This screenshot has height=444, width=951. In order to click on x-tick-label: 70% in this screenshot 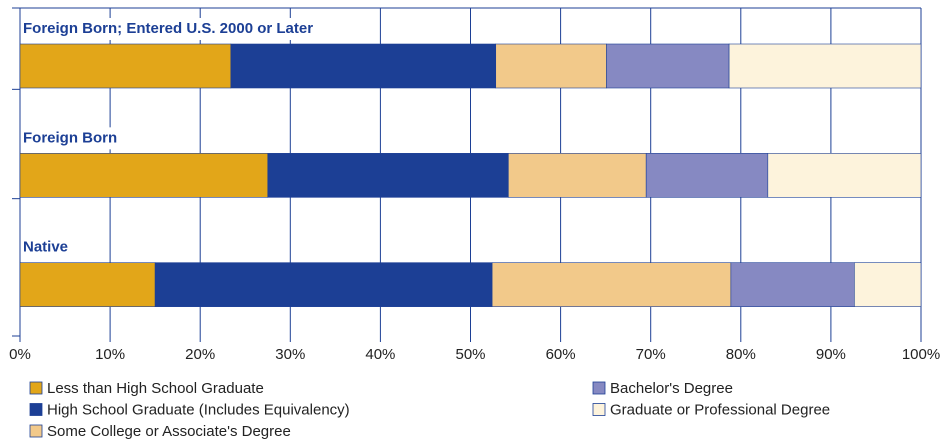, I will do `click(651, 354)`.